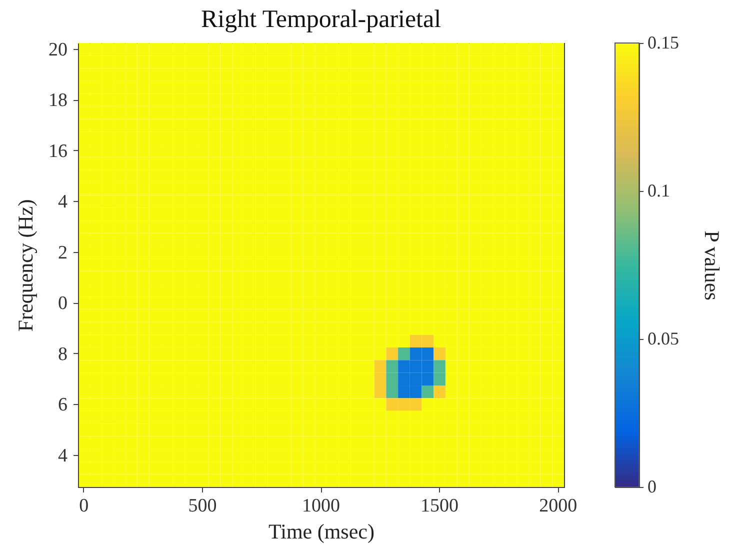 The height and width of the screenshot is (560, 737). What do you see at coordinates (58, 101) in the screenshot?
I see `y-tick-label: 18` at bounding box center [58, 101].